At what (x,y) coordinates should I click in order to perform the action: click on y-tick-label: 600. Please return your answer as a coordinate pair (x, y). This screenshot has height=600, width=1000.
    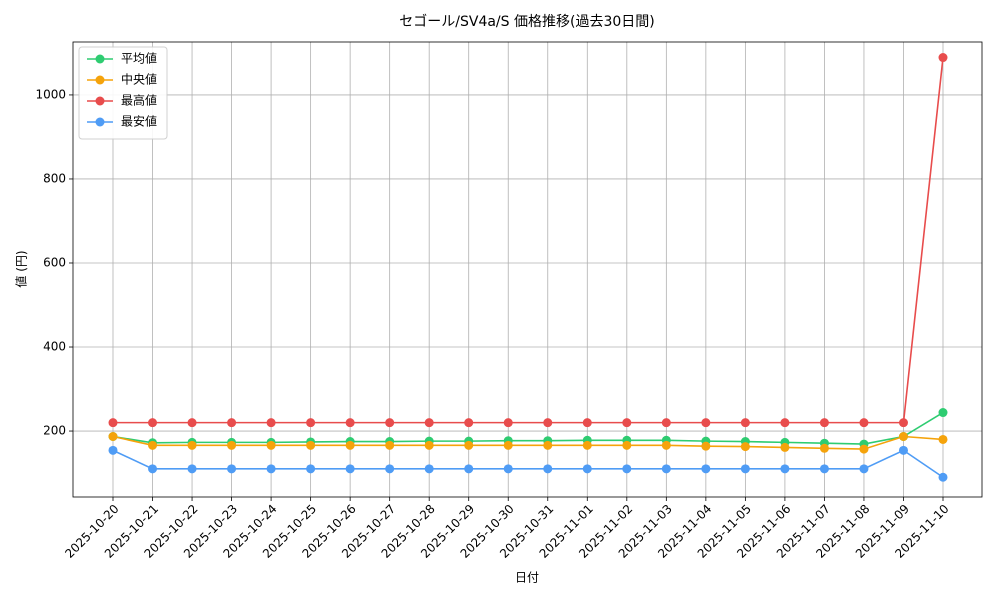
    Looking at the image, I should click on (54, 262).